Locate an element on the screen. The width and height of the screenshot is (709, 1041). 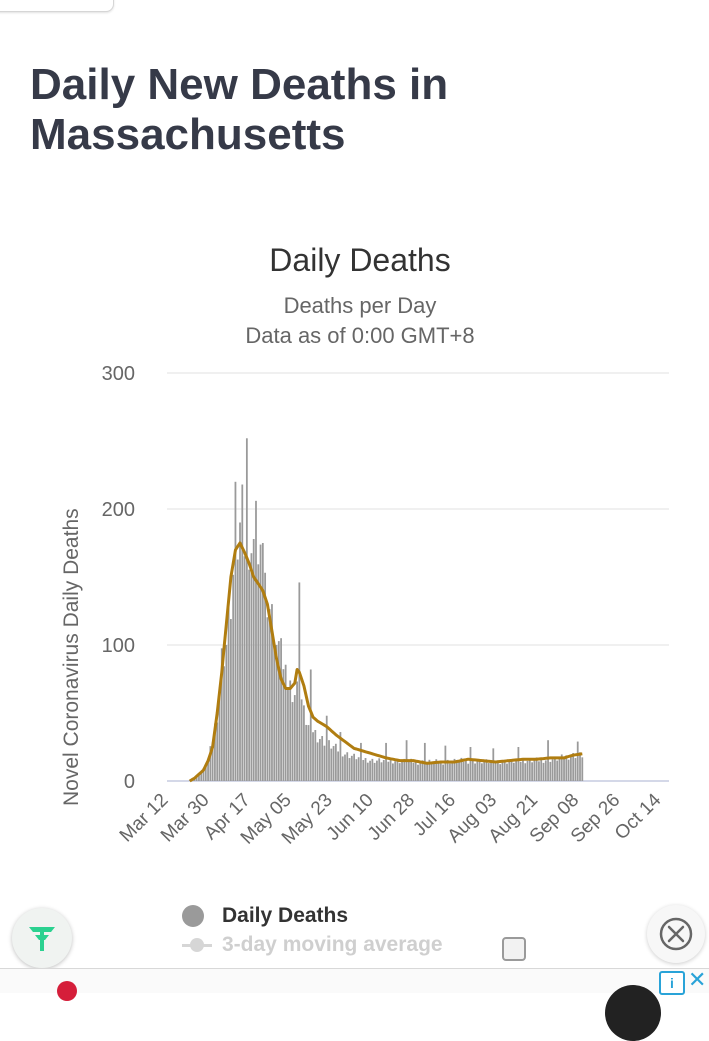
legend-item-3day-average: 3-day moving average is located at coordinates (312, 945).